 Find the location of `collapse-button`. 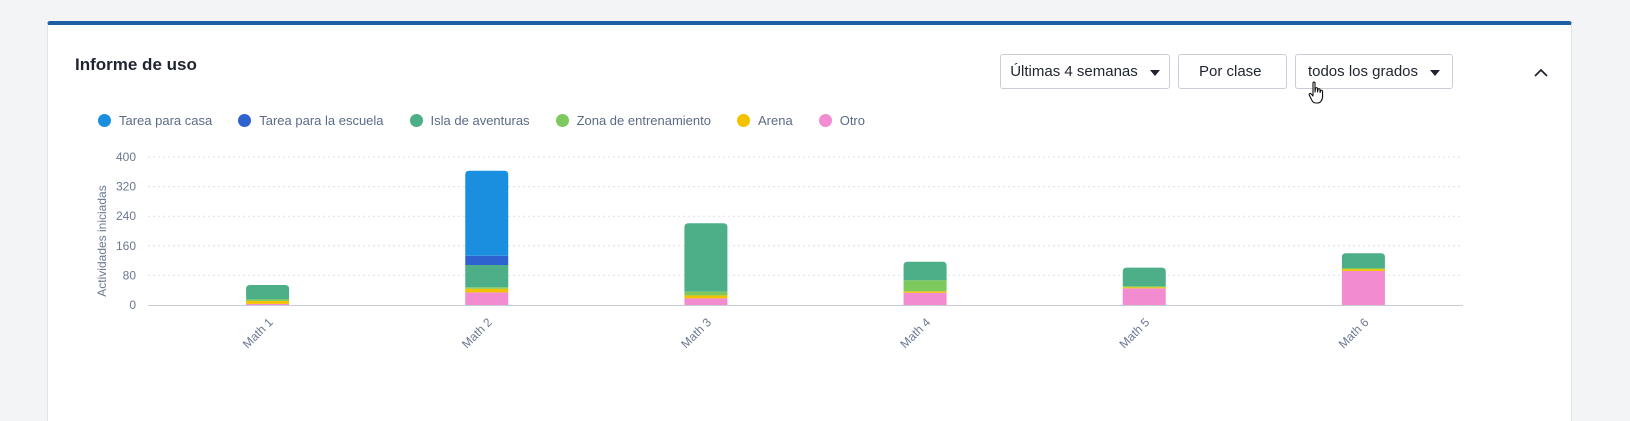

collapse-button is located at coordinates (1541, 72).